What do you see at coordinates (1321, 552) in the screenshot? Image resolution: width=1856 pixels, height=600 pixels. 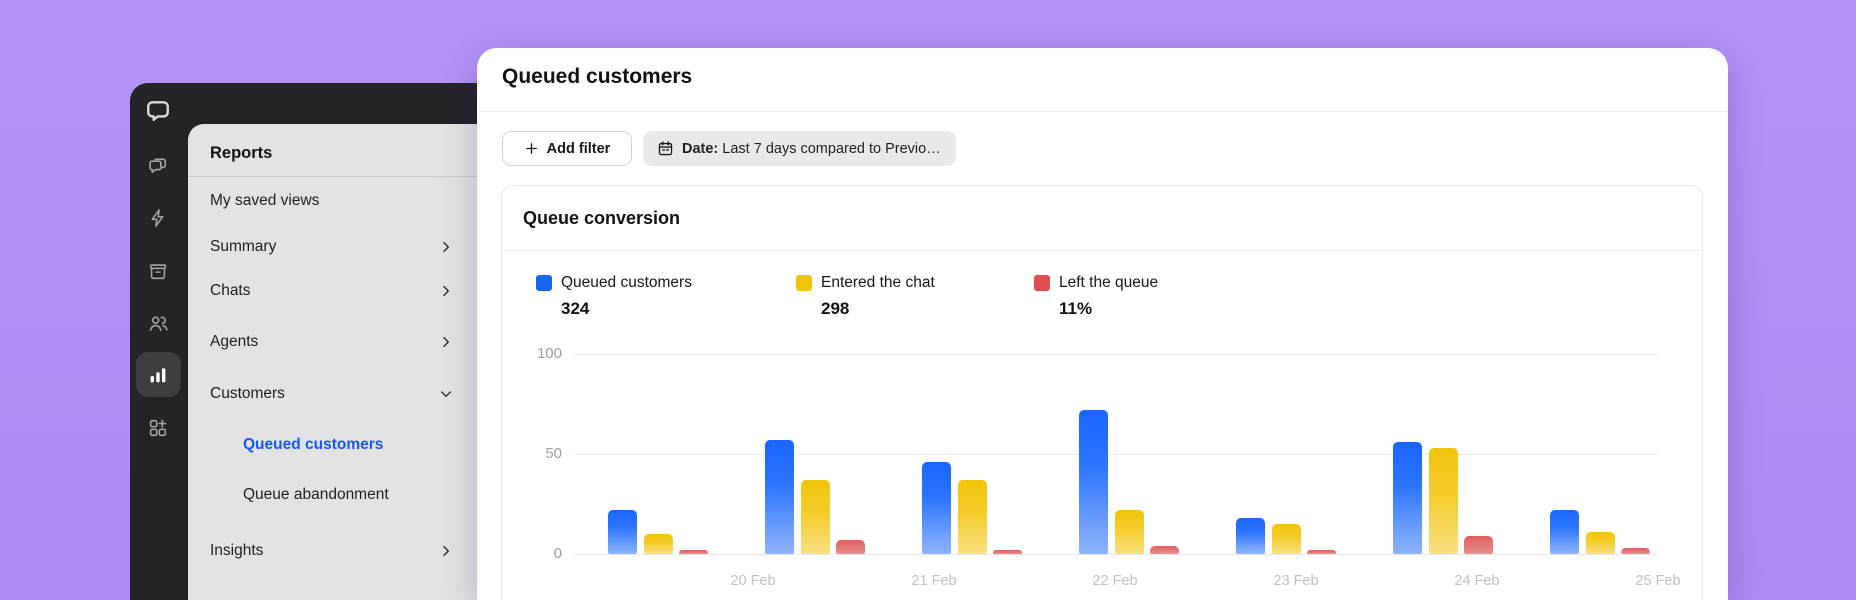 I see `bar-left-the-queue-23-feb` at bounding box center [1321, 552].